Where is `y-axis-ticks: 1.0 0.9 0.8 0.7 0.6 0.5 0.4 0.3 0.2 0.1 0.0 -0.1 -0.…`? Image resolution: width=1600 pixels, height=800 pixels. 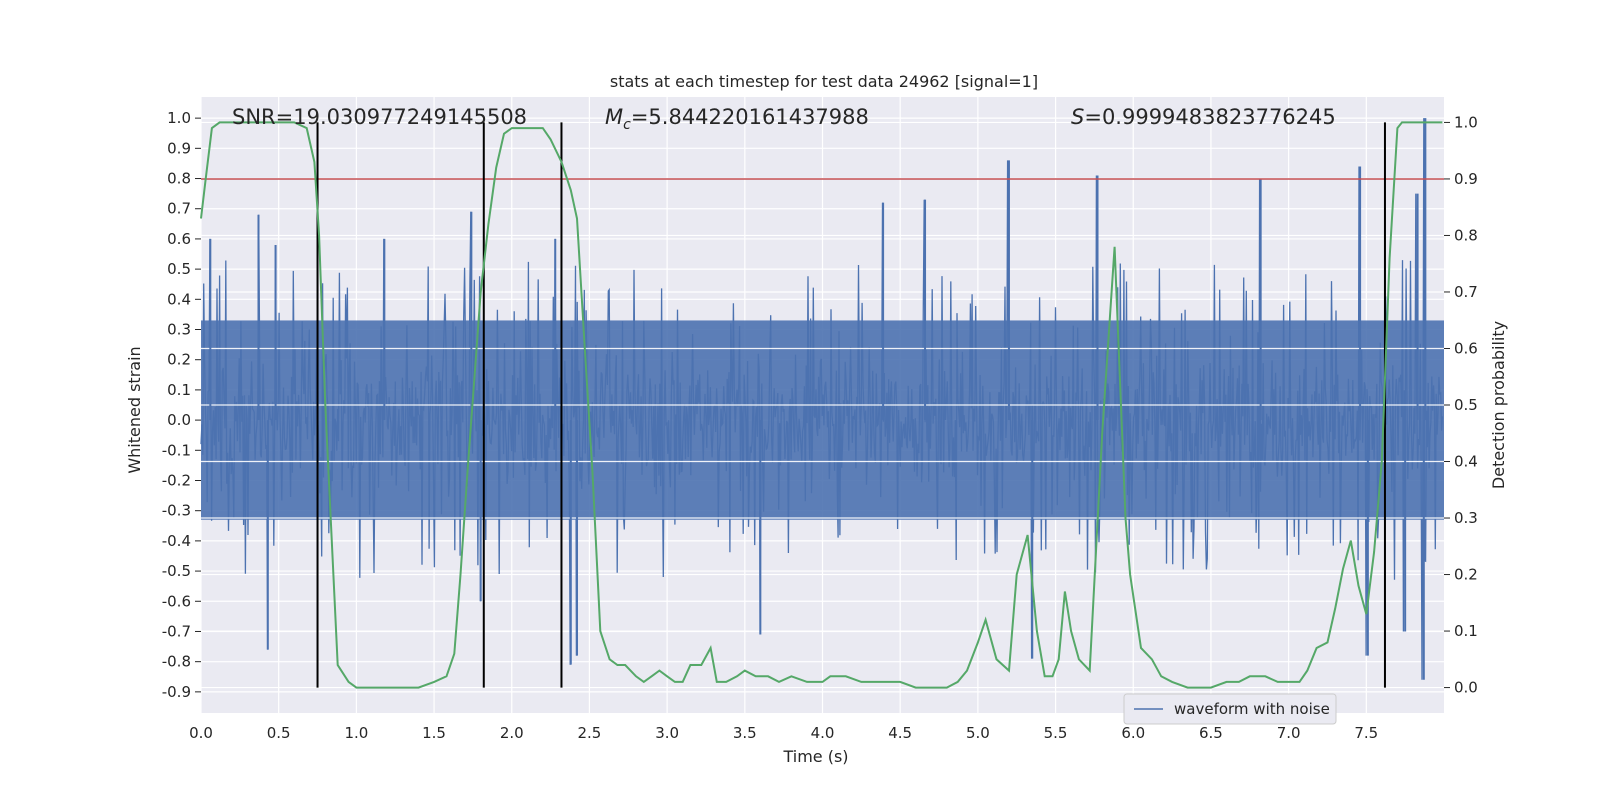
y-axis-ticks: 1.0 0.9 0.8 0.7 0.6 0.5 0.4 0.3 0.2 0.1 0.0 -0.1 -0.… is located at coordinates (181, 405).